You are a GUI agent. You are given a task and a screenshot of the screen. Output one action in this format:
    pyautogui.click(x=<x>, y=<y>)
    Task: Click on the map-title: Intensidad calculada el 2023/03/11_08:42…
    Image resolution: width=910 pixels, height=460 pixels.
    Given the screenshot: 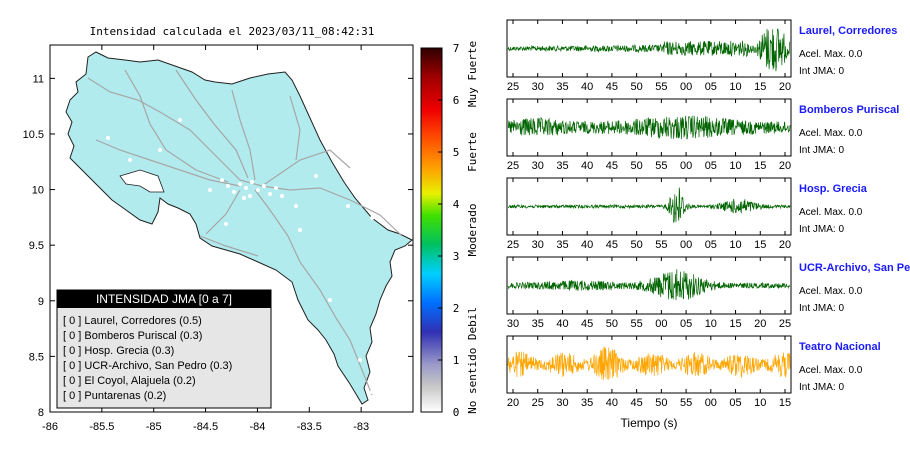 What is the action you would take?
    pyautogui.click(x=232, y=31)
    